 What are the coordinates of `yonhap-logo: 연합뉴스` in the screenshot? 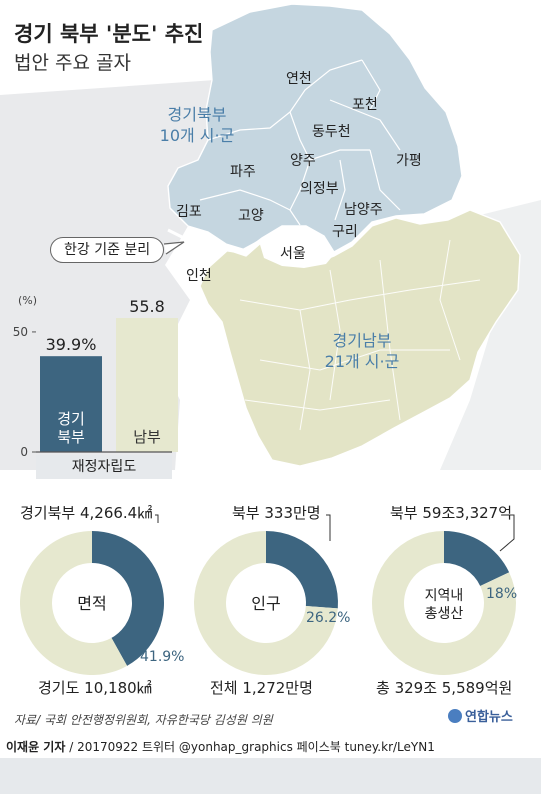 It's located at (480, 715).